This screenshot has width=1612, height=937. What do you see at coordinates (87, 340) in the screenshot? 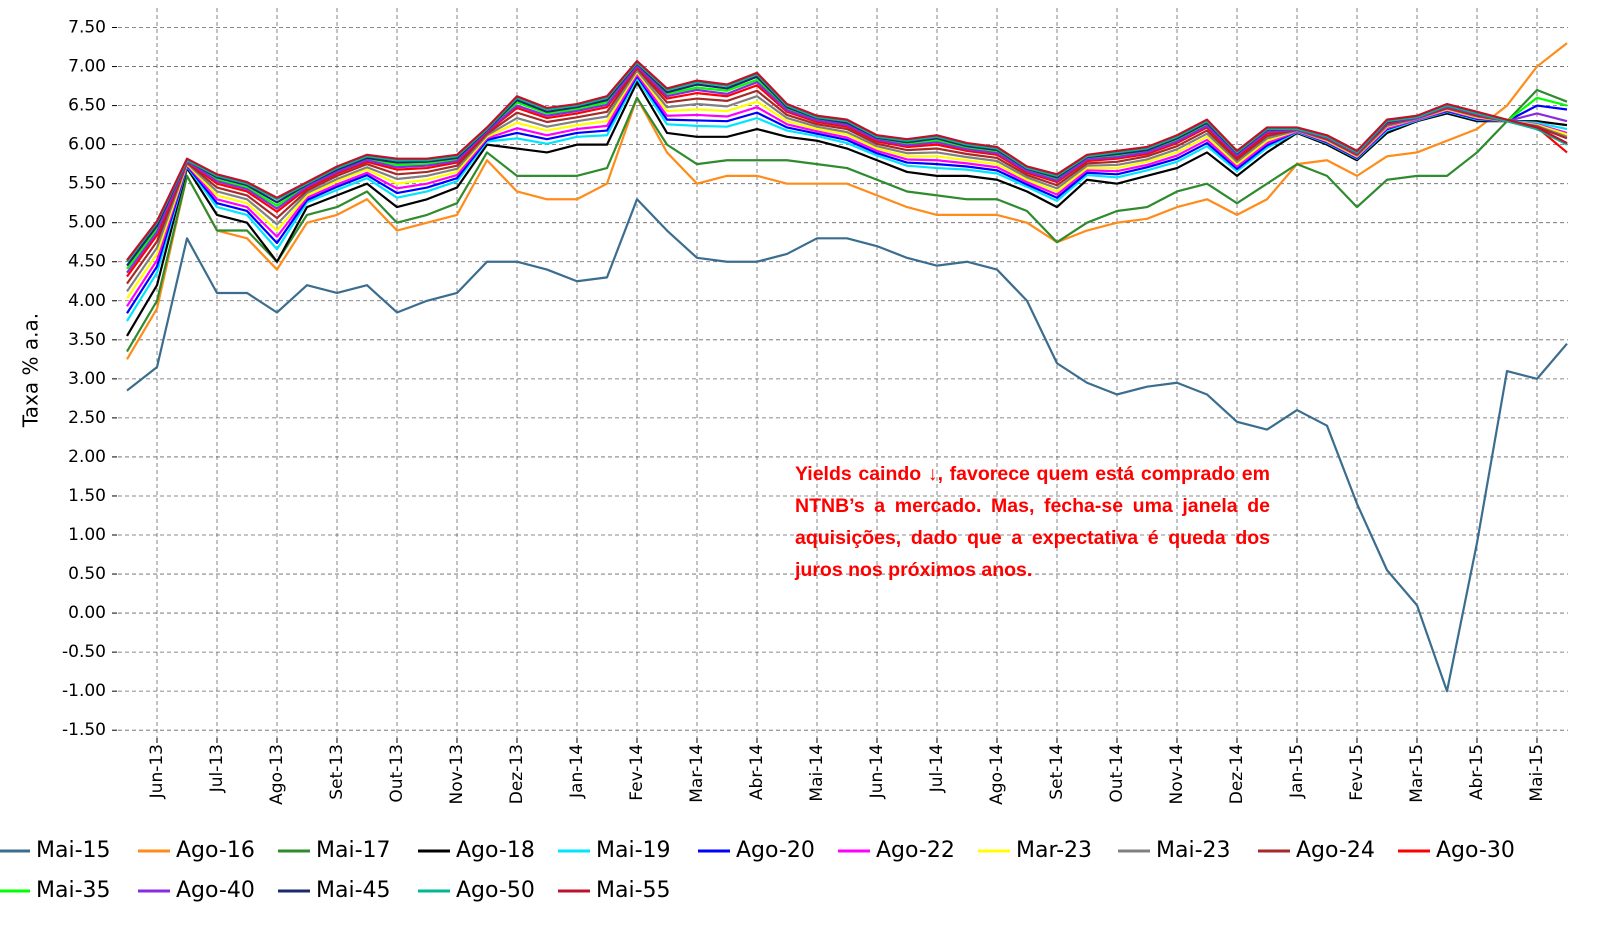
I see `y-tick-label: 3.50` at bounding box center [87, 340].